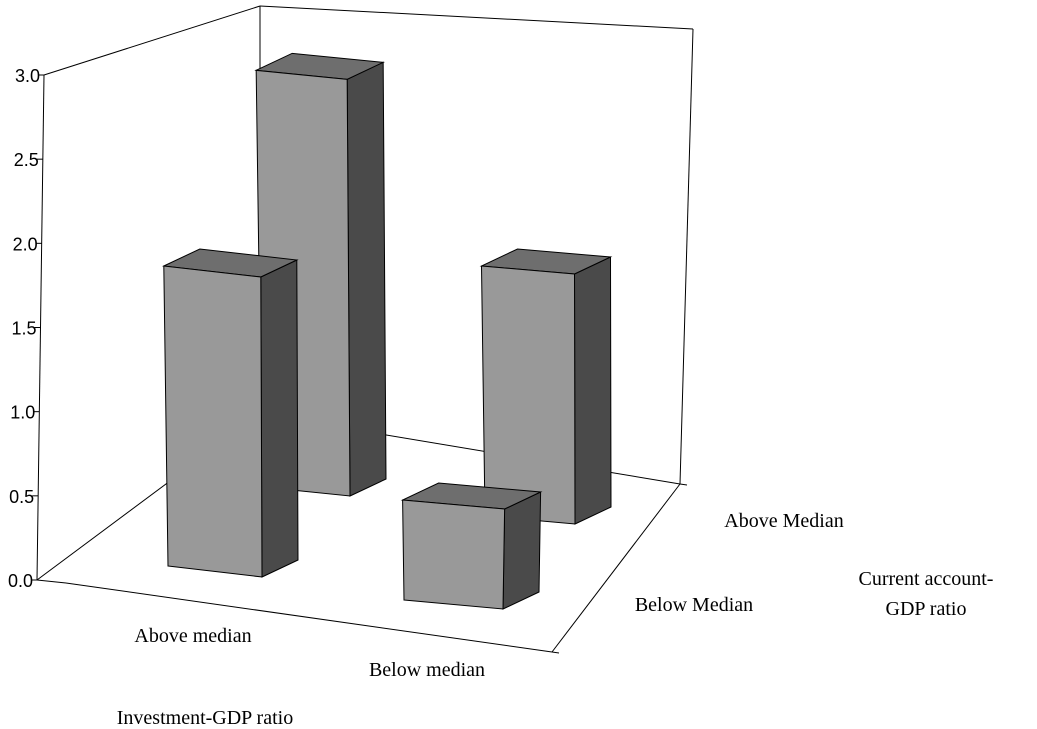 The image size is (1037, 729). I want to click on right-vertical-edge, so click(686, 256).